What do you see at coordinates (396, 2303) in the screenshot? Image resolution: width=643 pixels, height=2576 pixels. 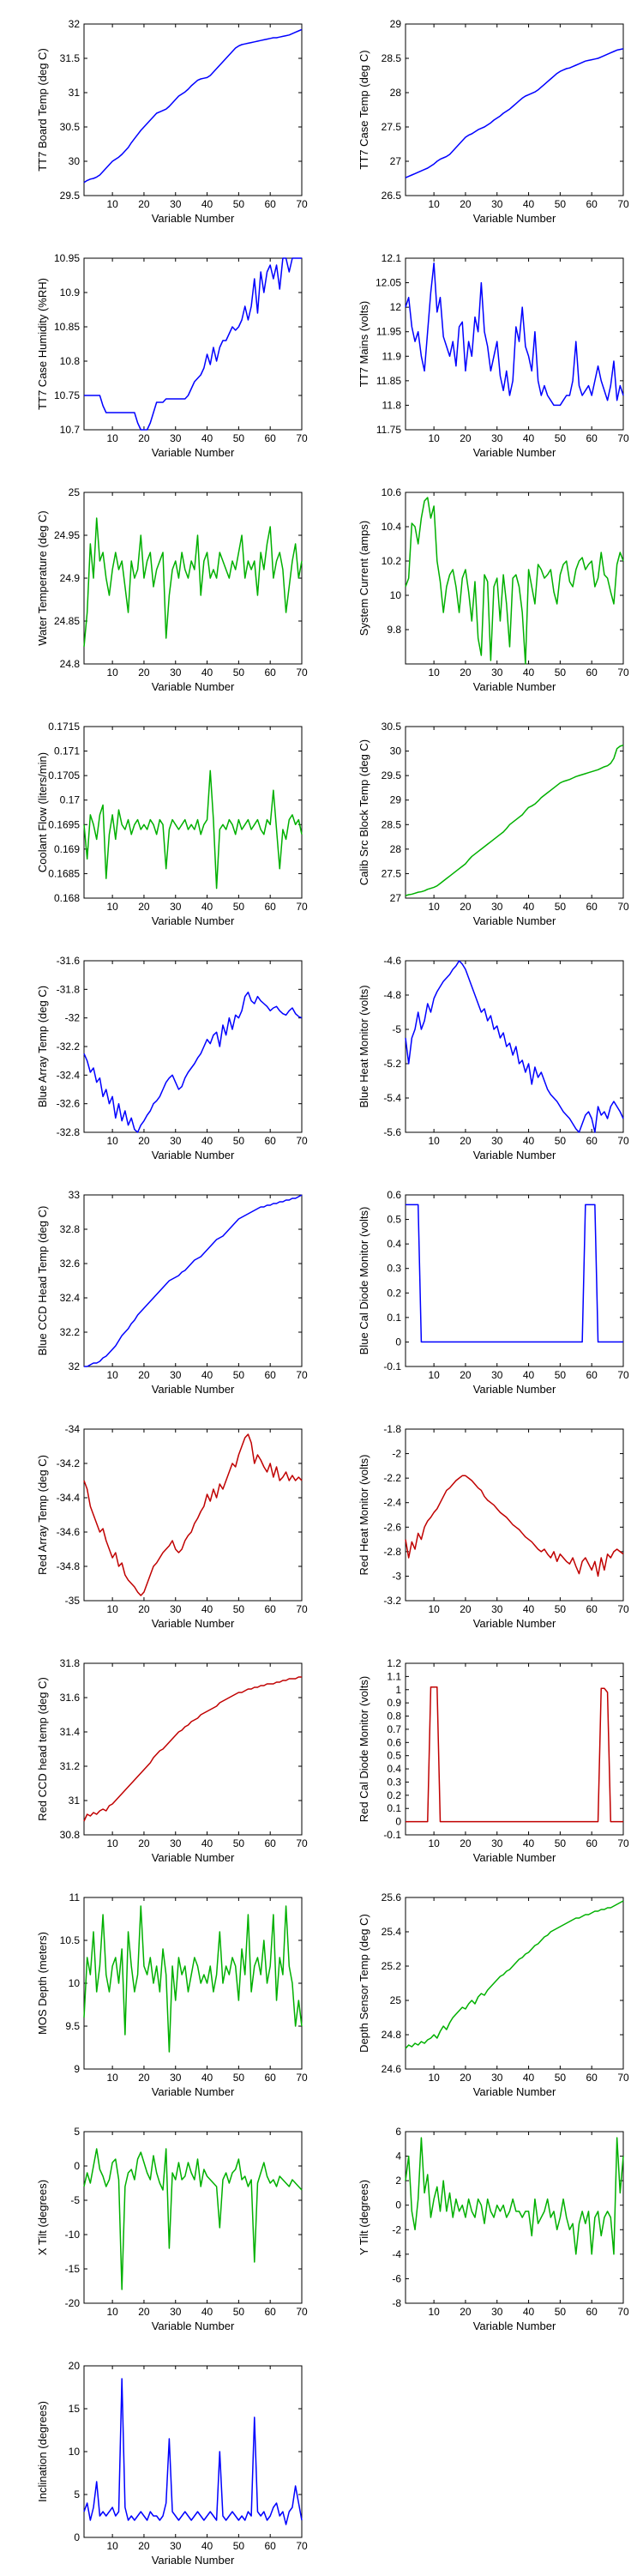 I see `y-tick-label: -8` at bounding box center [396, 2303].